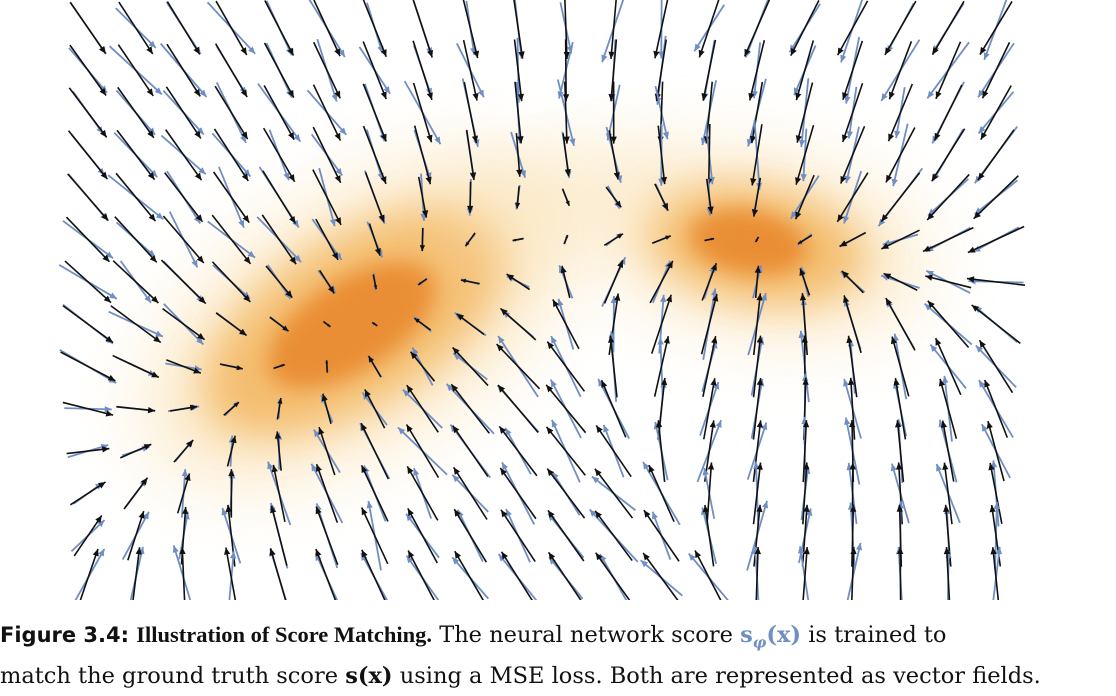 Image resolution: width=1116 pixels, height=696 pixels. What do you see at coordinates (369, 675) in the screenshot?
I see `truth-score-symbol: s(x)` at bounding box center [369, 675].